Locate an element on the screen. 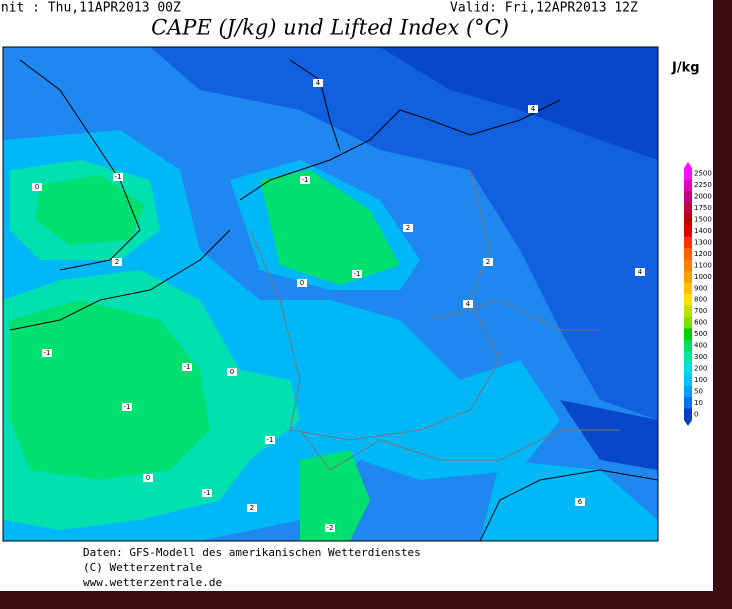 Image resolution: width=732 pixels, height=609 pixels. colorbar-label: 300 is located at coordinates (700, 357).